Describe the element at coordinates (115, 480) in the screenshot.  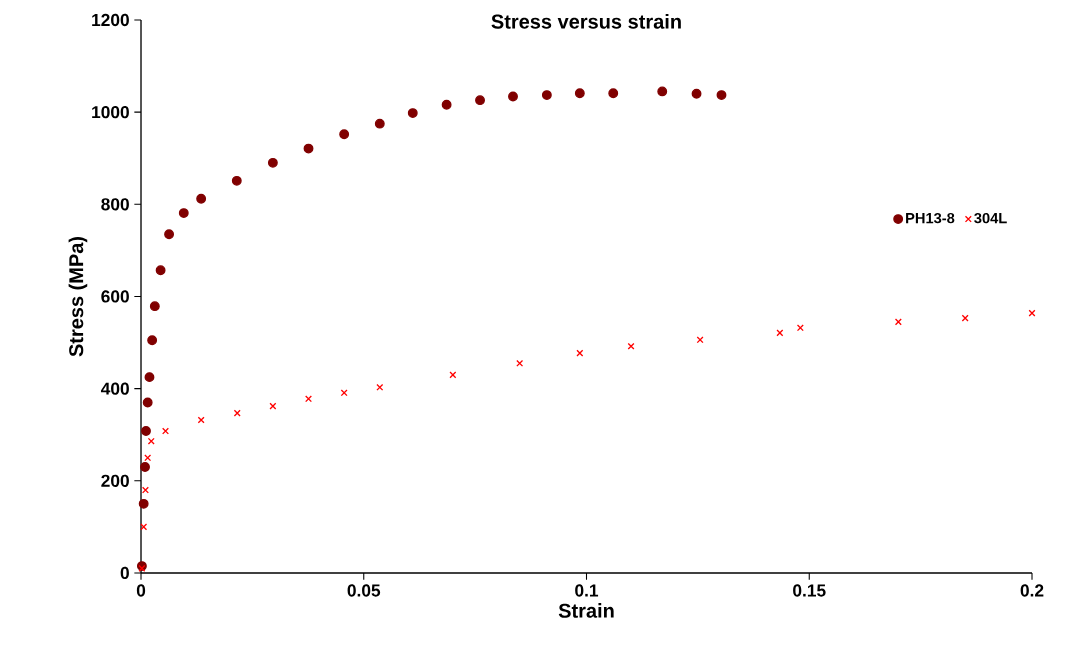
I see `y-tick-label: 200` at that location.